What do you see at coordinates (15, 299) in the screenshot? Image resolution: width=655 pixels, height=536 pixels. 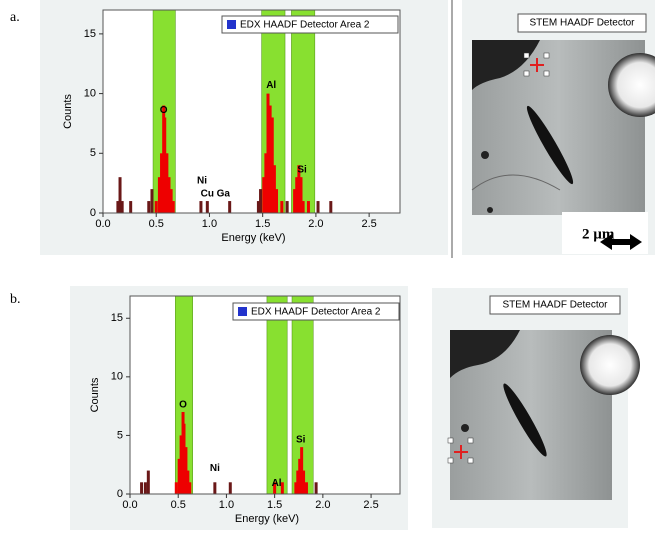 I see `panel-label: b.` at bounding box center [15, 299].